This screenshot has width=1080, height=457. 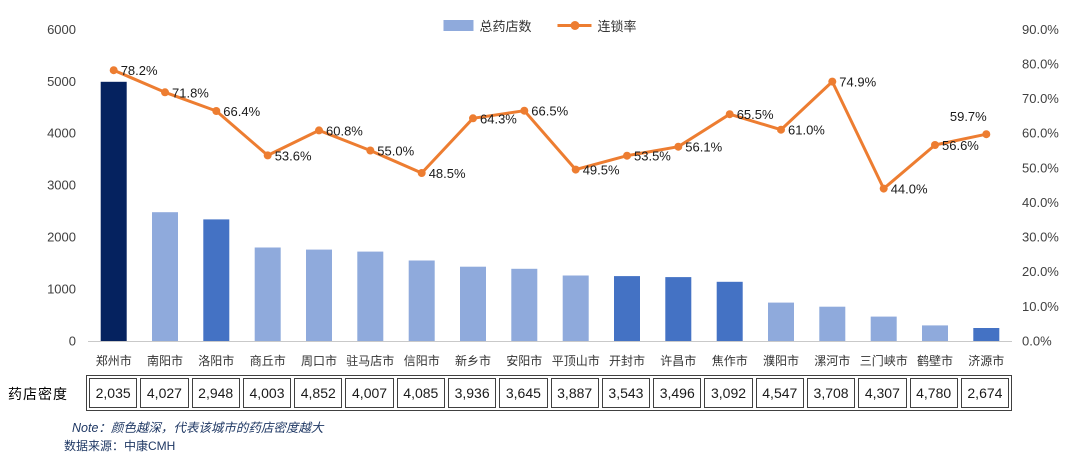 What do you see at coordinates (505, 26) in the screenshot?
I see `legend-bar-label: 总药店数` at bounding box center [505, 26].